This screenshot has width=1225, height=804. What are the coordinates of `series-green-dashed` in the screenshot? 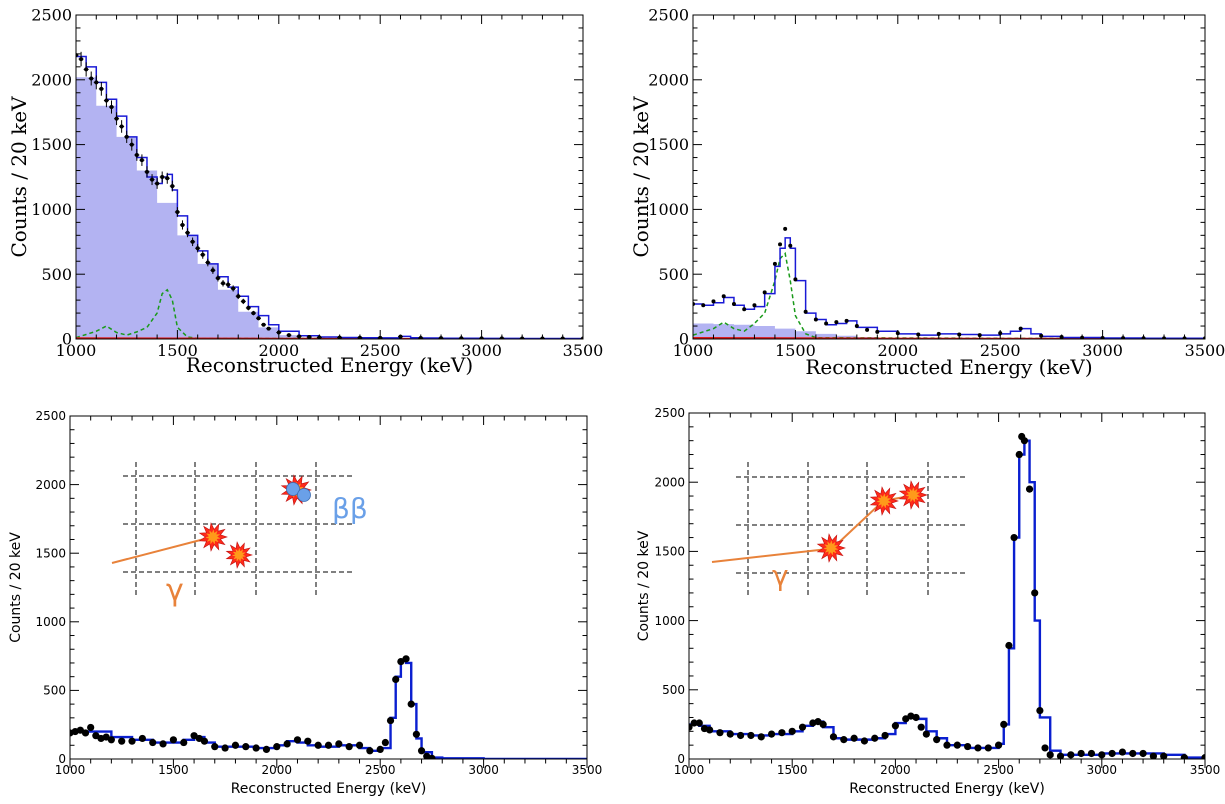 It's located at (949, 295).